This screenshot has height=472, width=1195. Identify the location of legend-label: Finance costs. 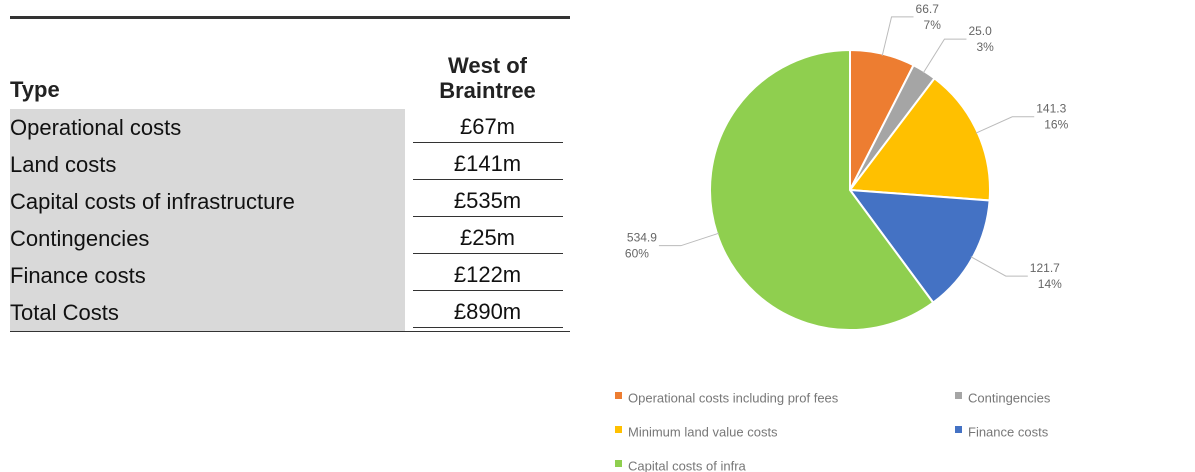
(1008, 431).